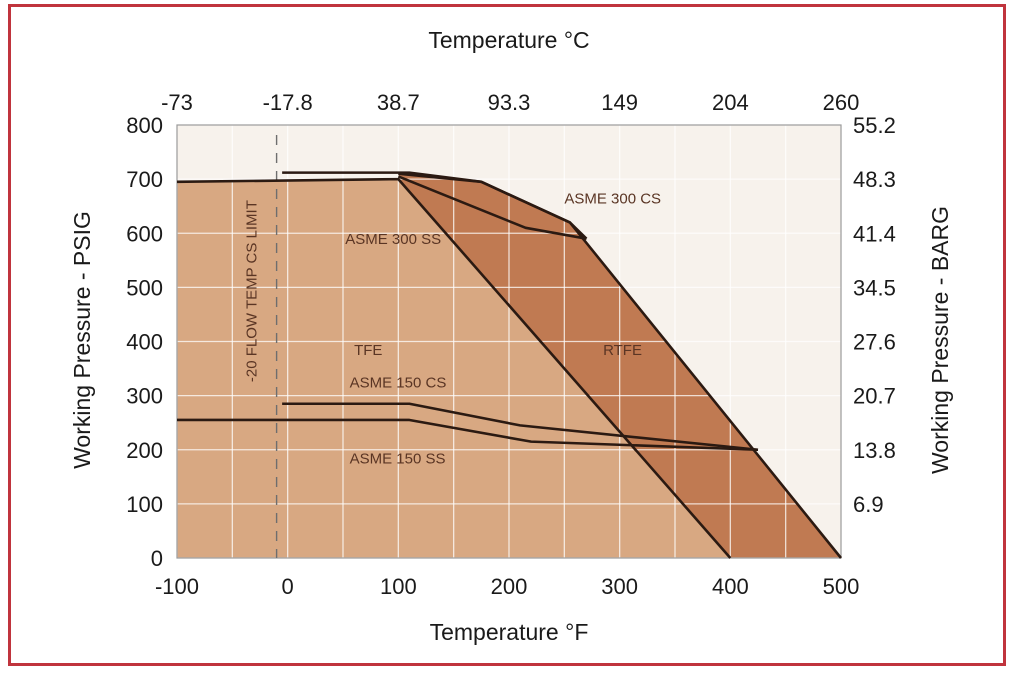  I want to click on y-tick-label: 800, so click(144, 125).